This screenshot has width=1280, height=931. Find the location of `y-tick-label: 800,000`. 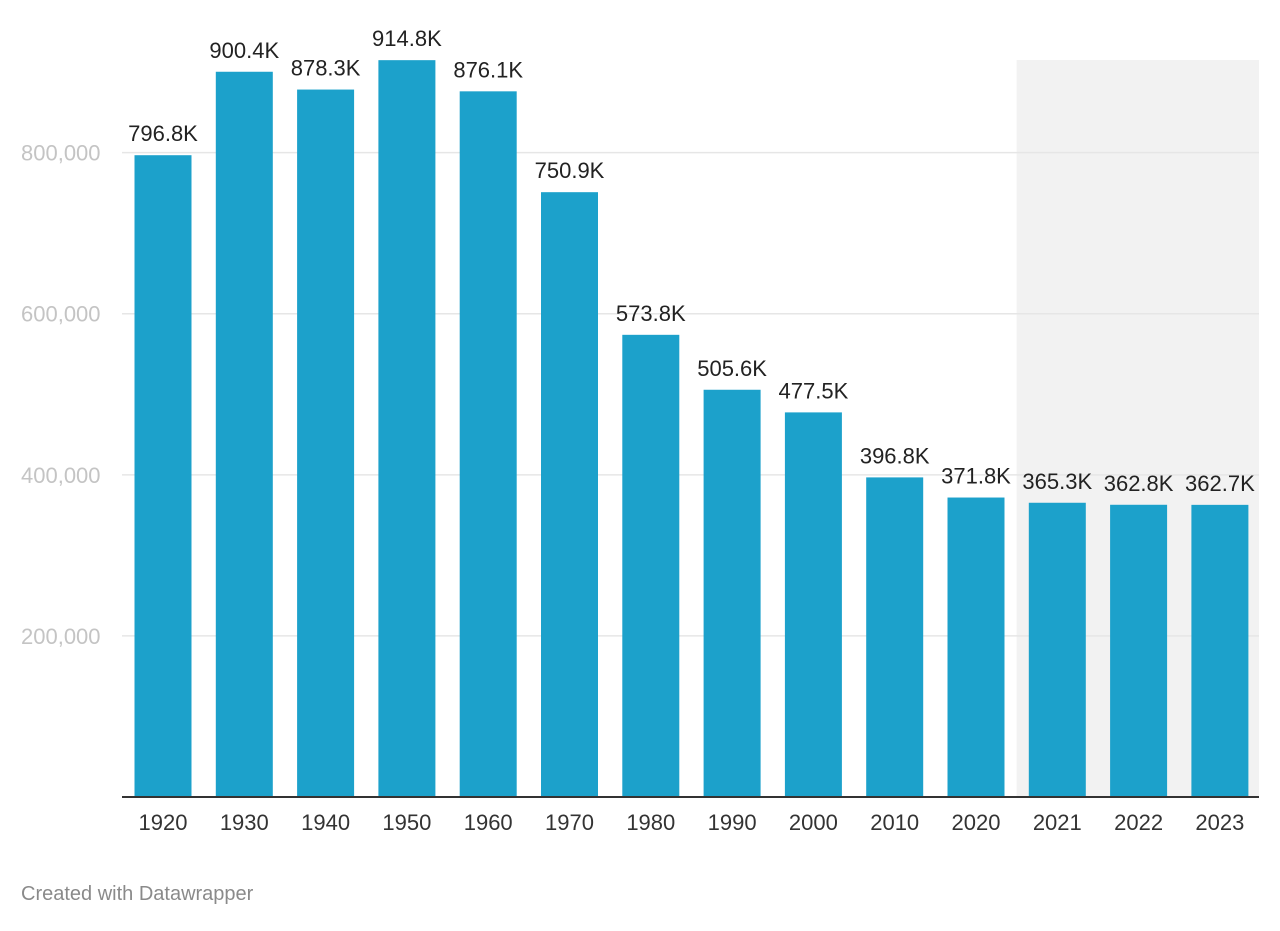

y-tick-label: 800,000 is located at coordinates (61, 153).